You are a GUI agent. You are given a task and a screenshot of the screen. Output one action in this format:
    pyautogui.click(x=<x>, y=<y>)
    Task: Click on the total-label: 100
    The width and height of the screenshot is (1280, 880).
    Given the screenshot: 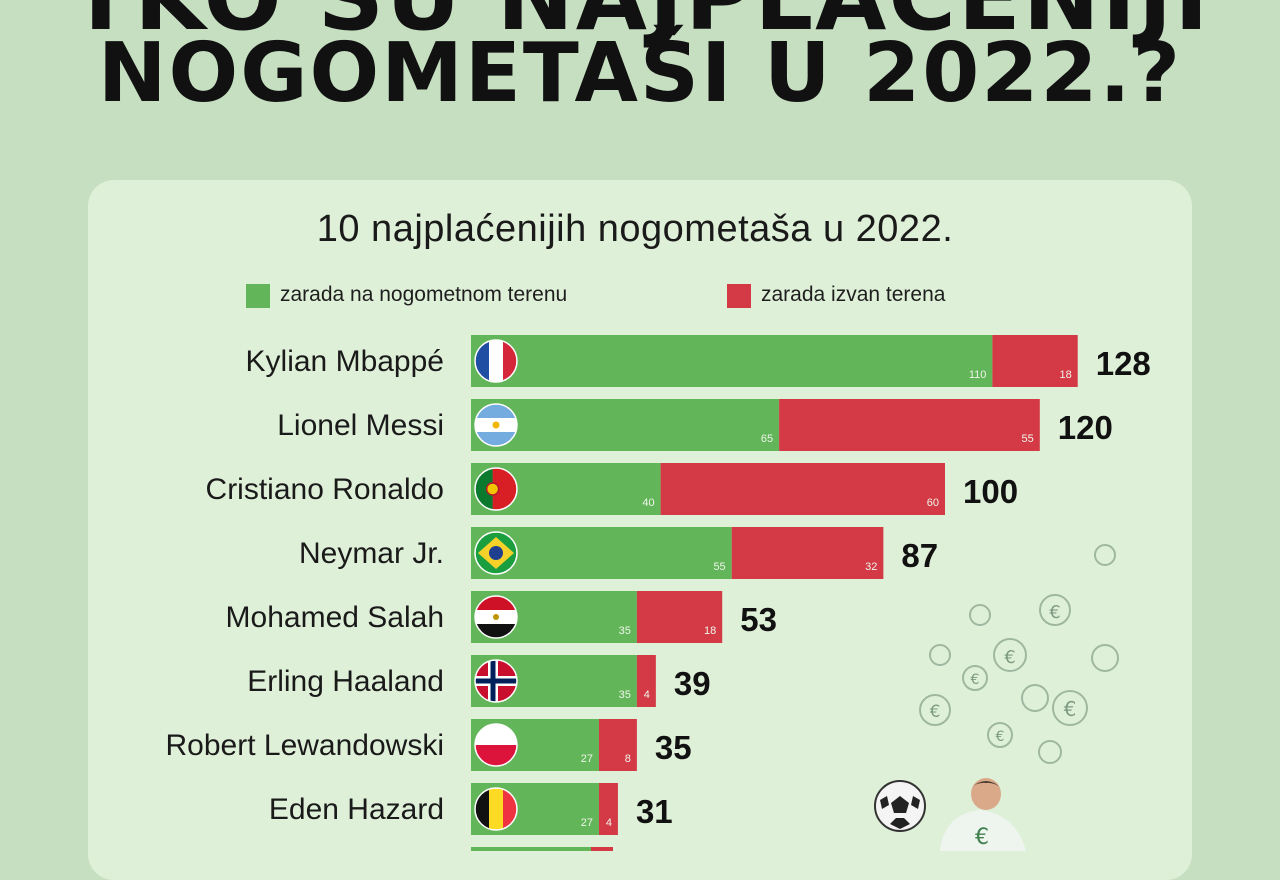 What is the action you would take?
    pyautogui.click(x=990, y=491)
    